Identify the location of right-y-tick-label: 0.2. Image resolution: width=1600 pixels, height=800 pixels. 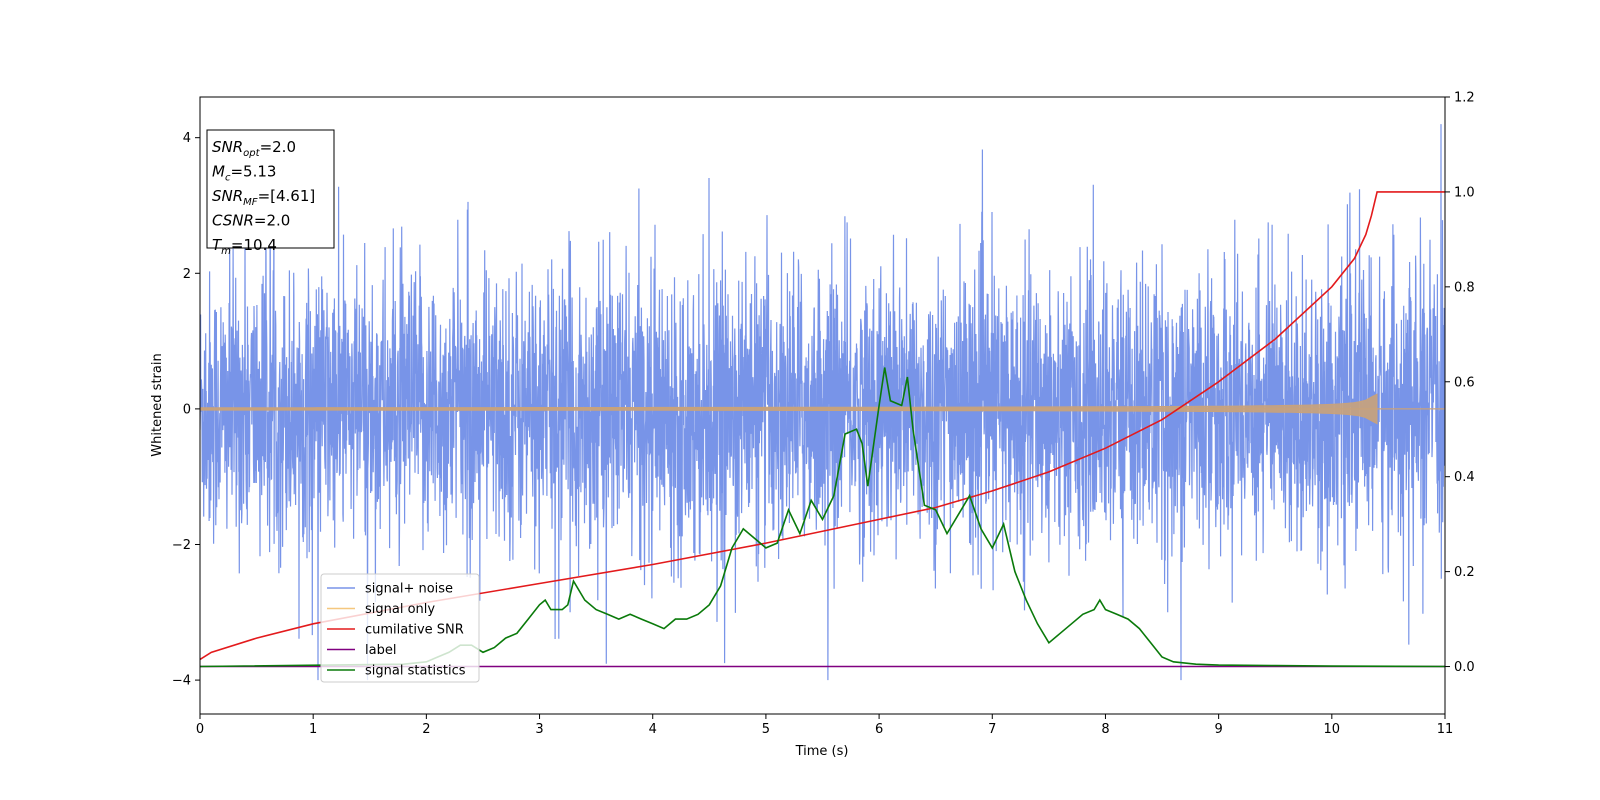
(1464, 572).